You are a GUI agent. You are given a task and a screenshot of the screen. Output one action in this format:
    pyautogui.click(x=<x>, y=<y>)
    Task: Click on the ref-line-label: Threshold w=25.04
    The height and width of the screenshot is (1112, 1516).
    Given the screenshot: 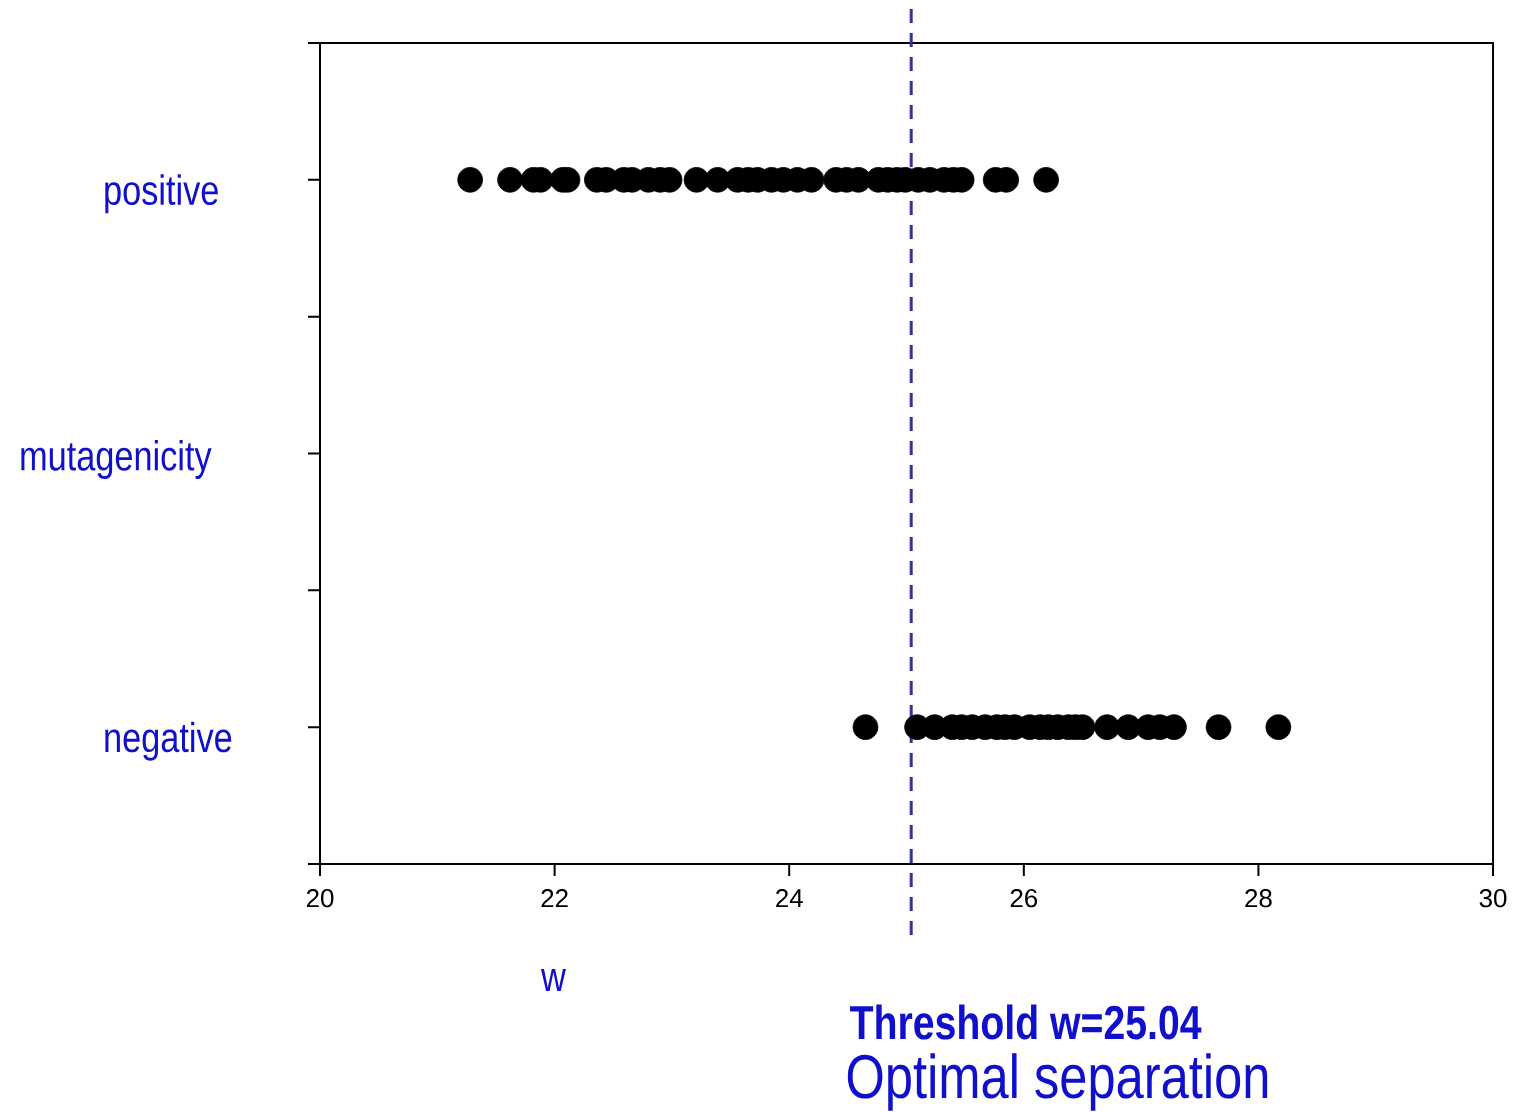 What is the action you would take?
    pyautogui.click(x=1026, y=1022)
    